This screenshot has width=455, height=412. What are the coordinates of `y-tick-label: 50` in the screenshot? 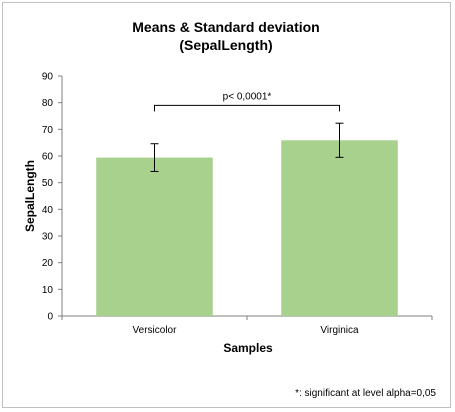 It's located at (48, 183).